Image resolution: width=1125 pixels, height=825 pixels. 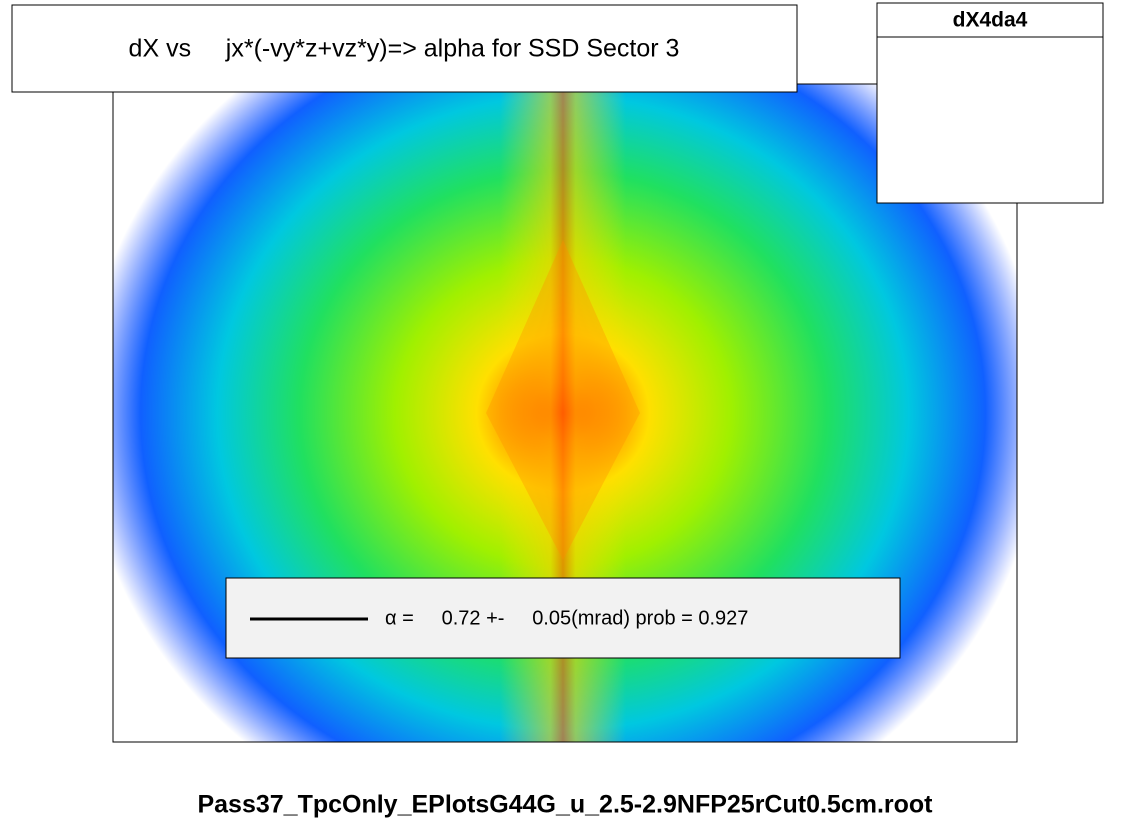 I want to click on legend-text: α = 0.72 +- 0.05(mrad) prob = 0.927, so click(x=566, y=618).